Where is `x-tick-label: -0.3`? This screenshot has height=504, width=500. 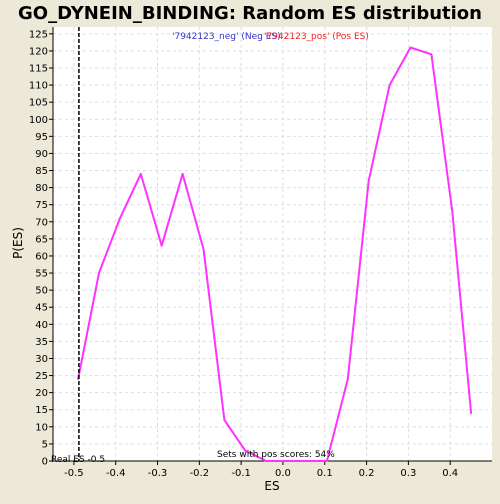
x-tick-label: -0.3 is located at coordinates (158, 473).